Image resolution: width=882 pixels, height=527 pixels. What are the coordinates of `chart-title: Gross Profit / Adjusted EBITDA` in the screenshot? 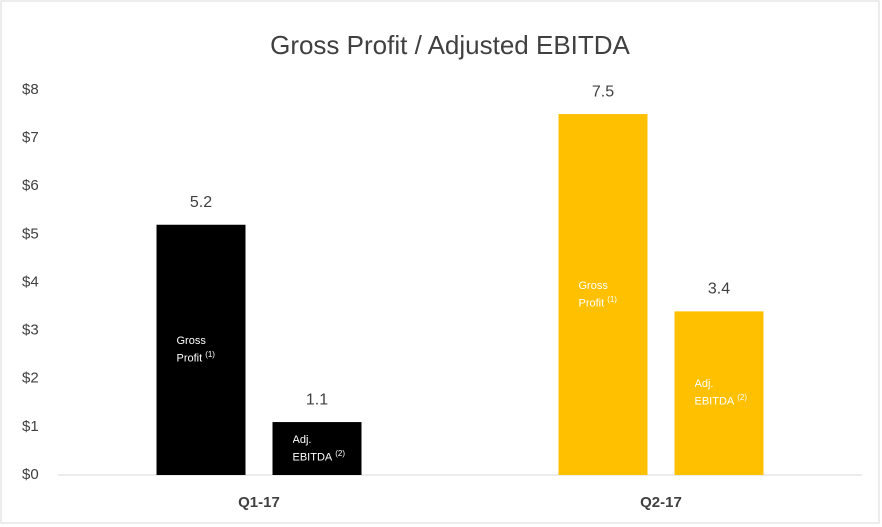 It's located at (450, 45).